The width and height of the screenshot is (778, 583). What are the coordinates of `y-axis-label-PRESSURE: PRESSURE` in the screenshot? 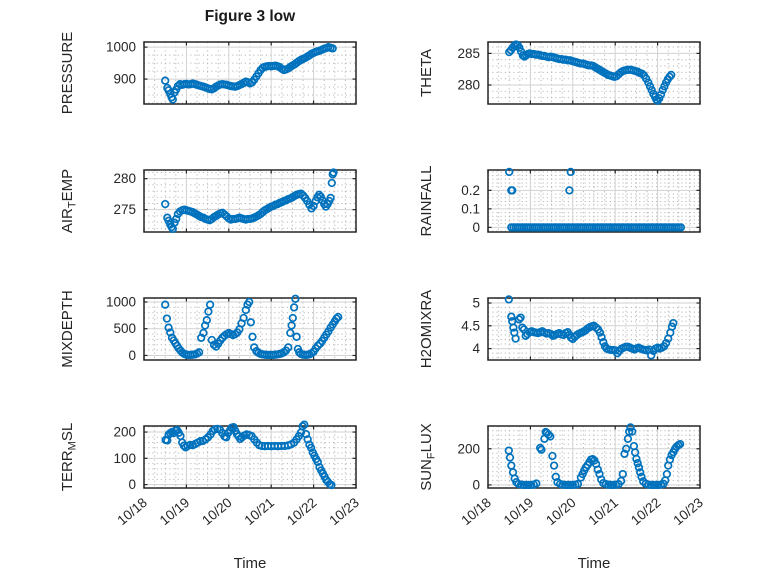 It's located at (67, 73).